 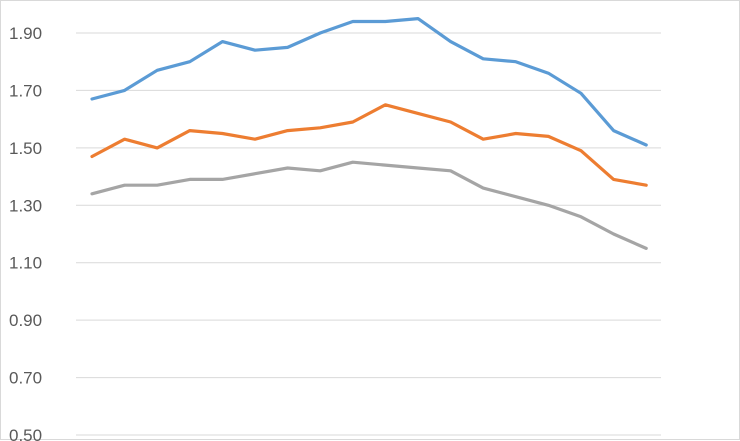 What do you see at coordinates (25, 378) in the screenshot?
I see `y-tick-label: 0.70` at bounding box center [25, 378].